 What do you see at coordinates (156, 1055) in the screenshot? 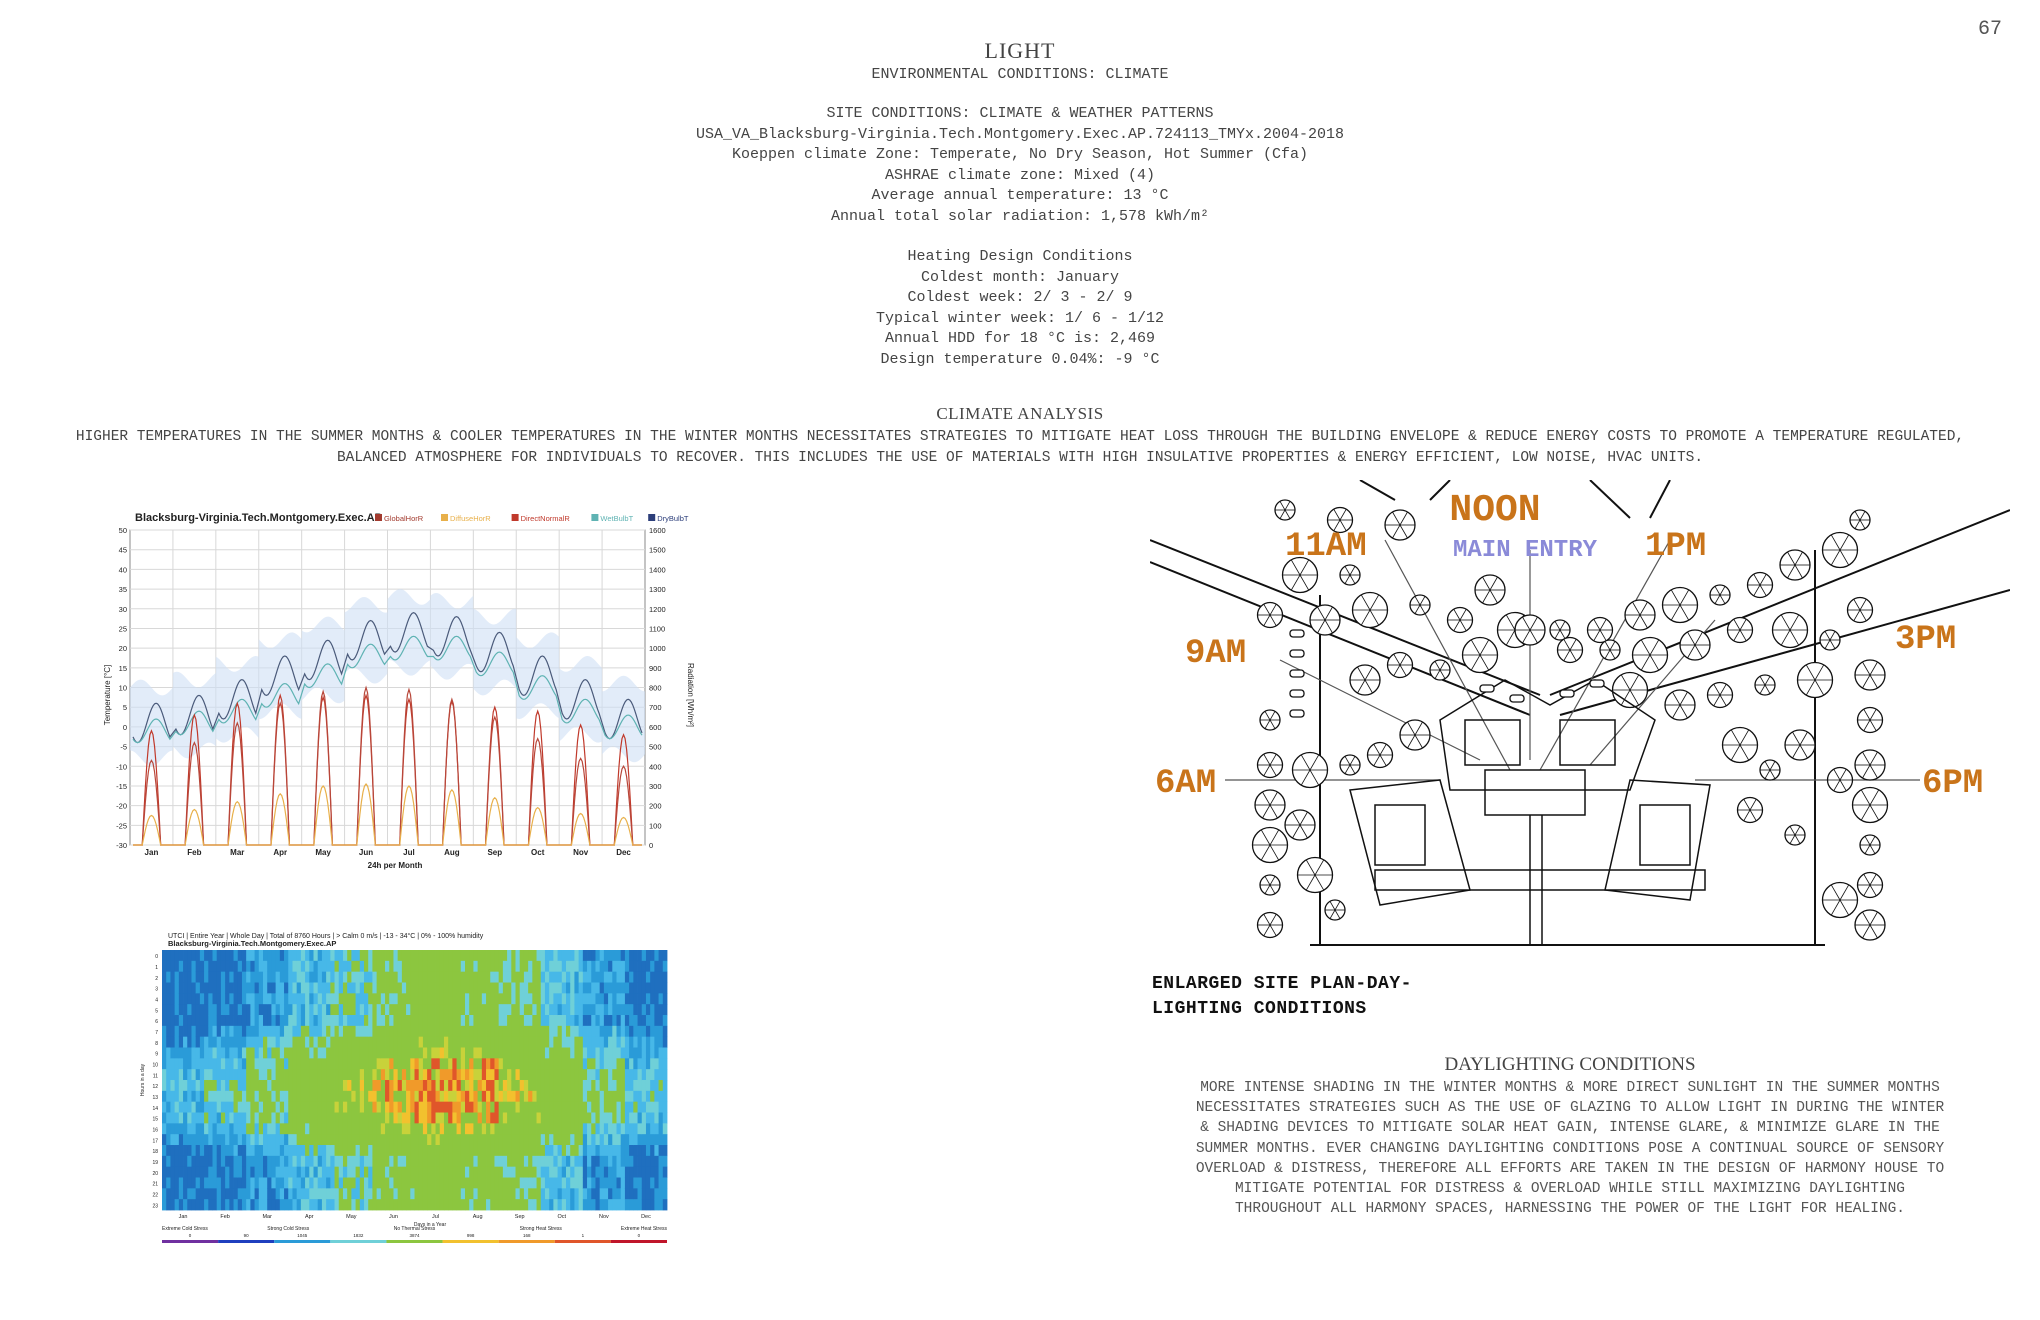
I see `heatmap-y-tick: 9` at bounding box center [156, 1055].